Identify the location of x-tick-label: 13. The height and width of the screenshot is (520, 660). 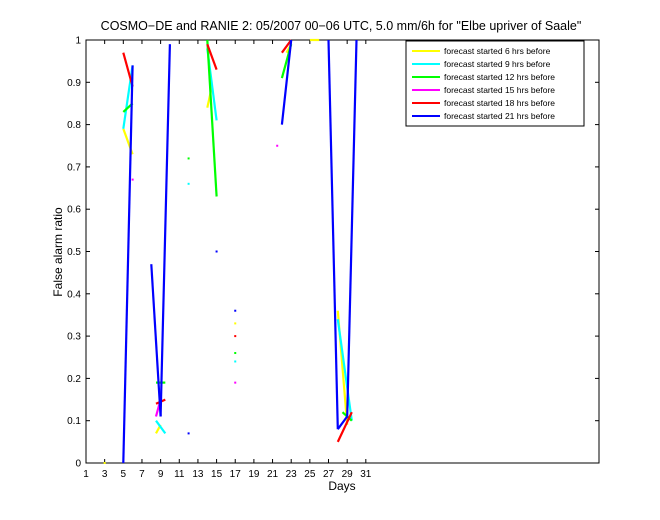
(198, 474).